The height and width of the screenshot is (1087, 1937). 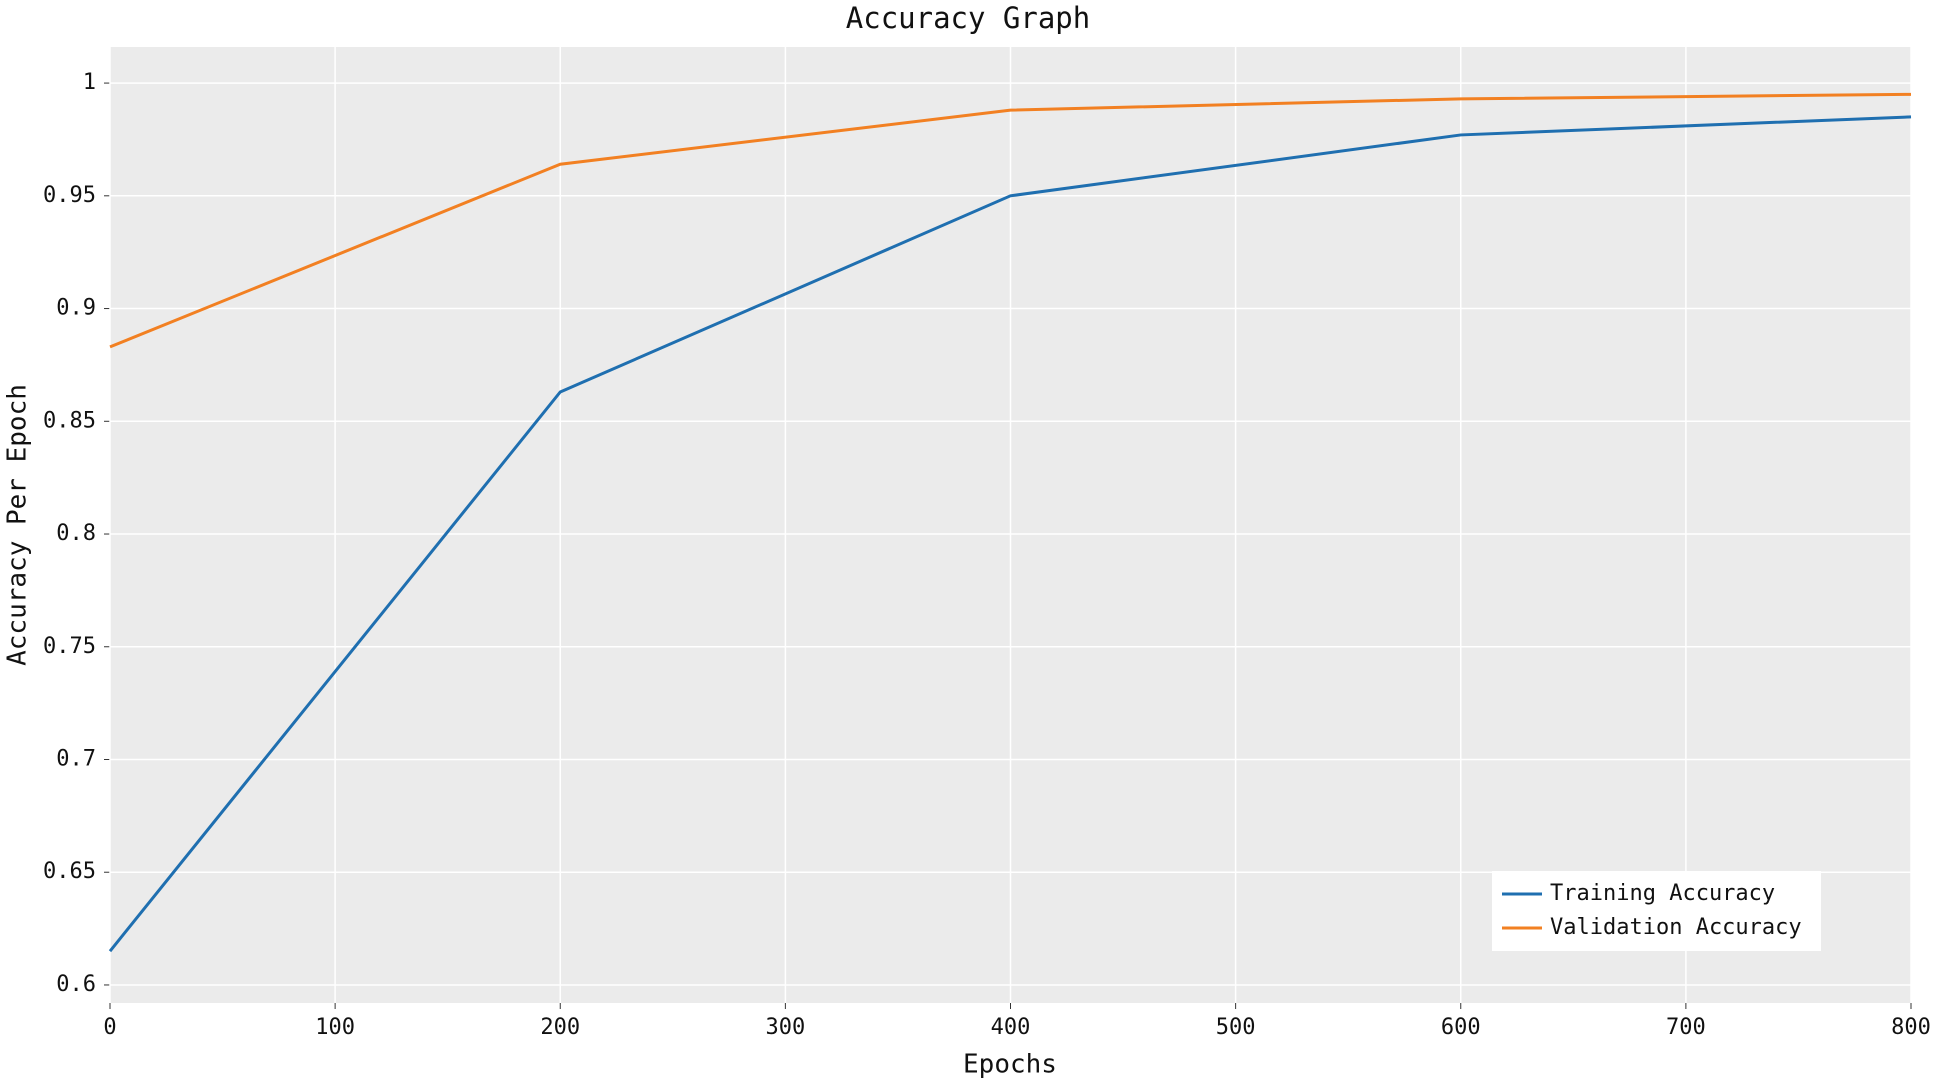 I want to click on y-tick-label: 0.95, so click(x=69, y=195).